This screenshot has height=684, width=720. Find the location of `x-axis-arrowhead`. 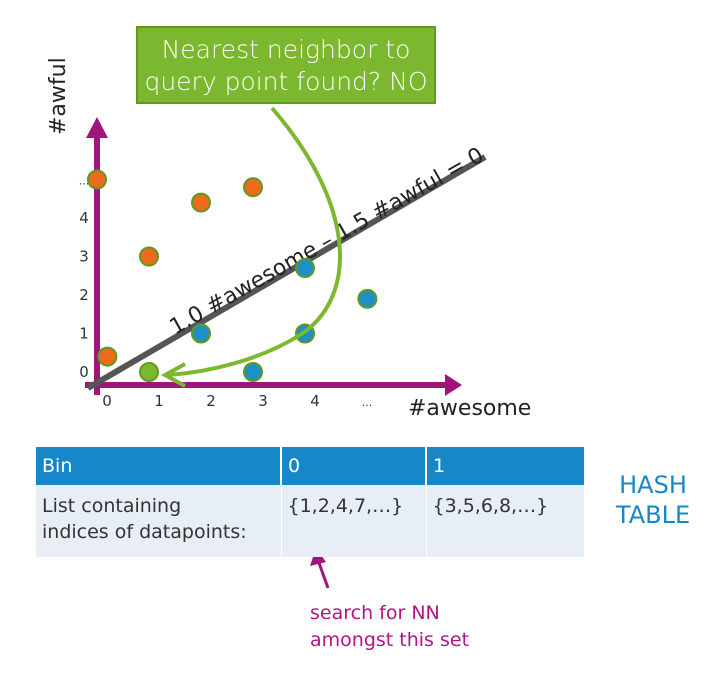

x-axis-arrowhead is located at coordinates (453, 385).